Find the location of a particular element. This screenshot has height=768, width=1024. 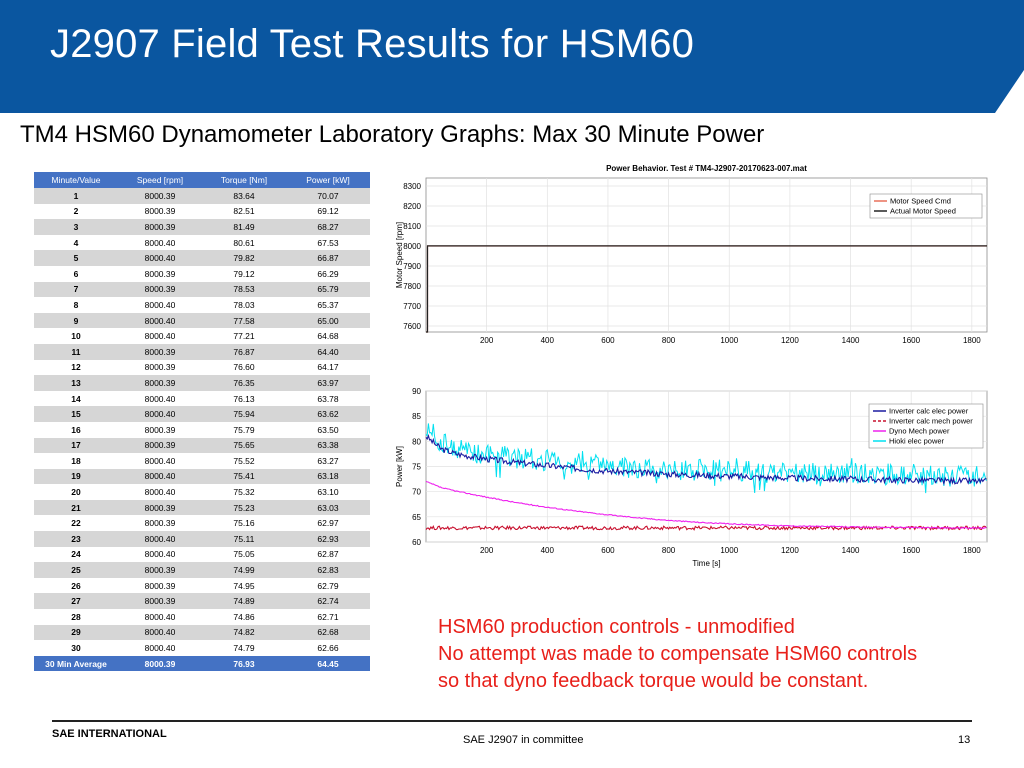

table-cell: 74.82 is located at coordinates (244, 632).